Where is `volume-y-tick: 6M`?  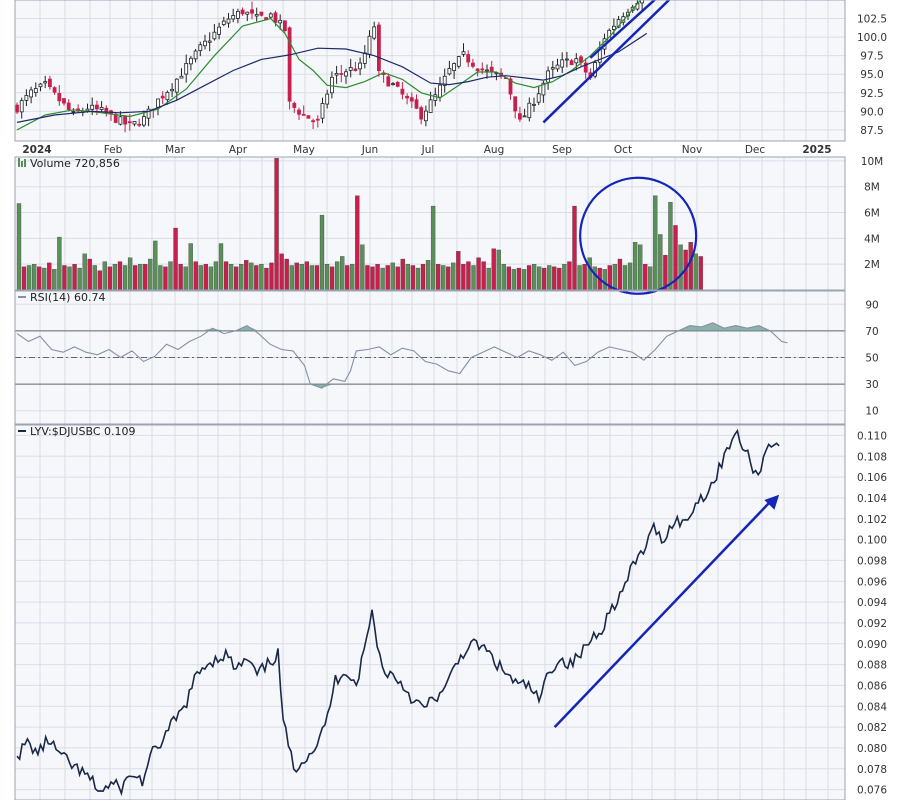 volume-y-tick: 6M is located at coordinates (872, 214).